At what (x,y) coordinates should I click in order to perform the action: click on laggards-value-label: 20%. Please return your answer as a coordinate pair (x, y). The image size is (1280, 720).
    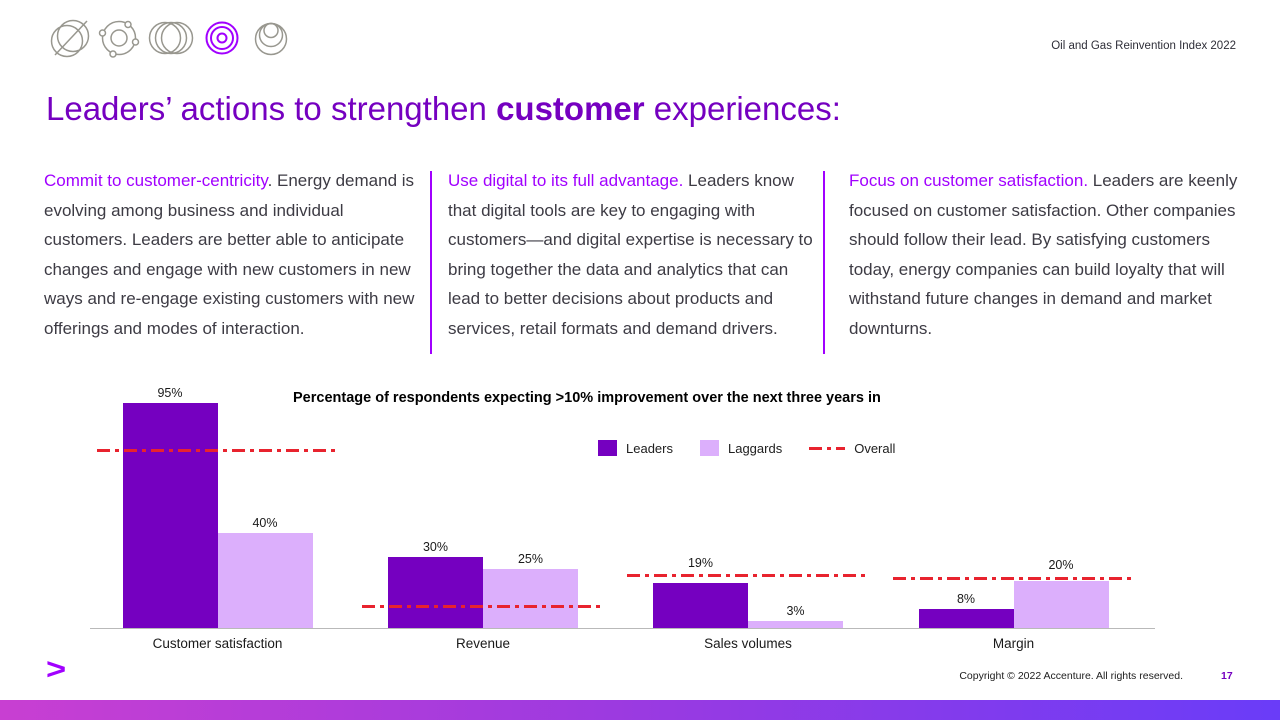
    Looking at the image, I should click on (1061, 565).